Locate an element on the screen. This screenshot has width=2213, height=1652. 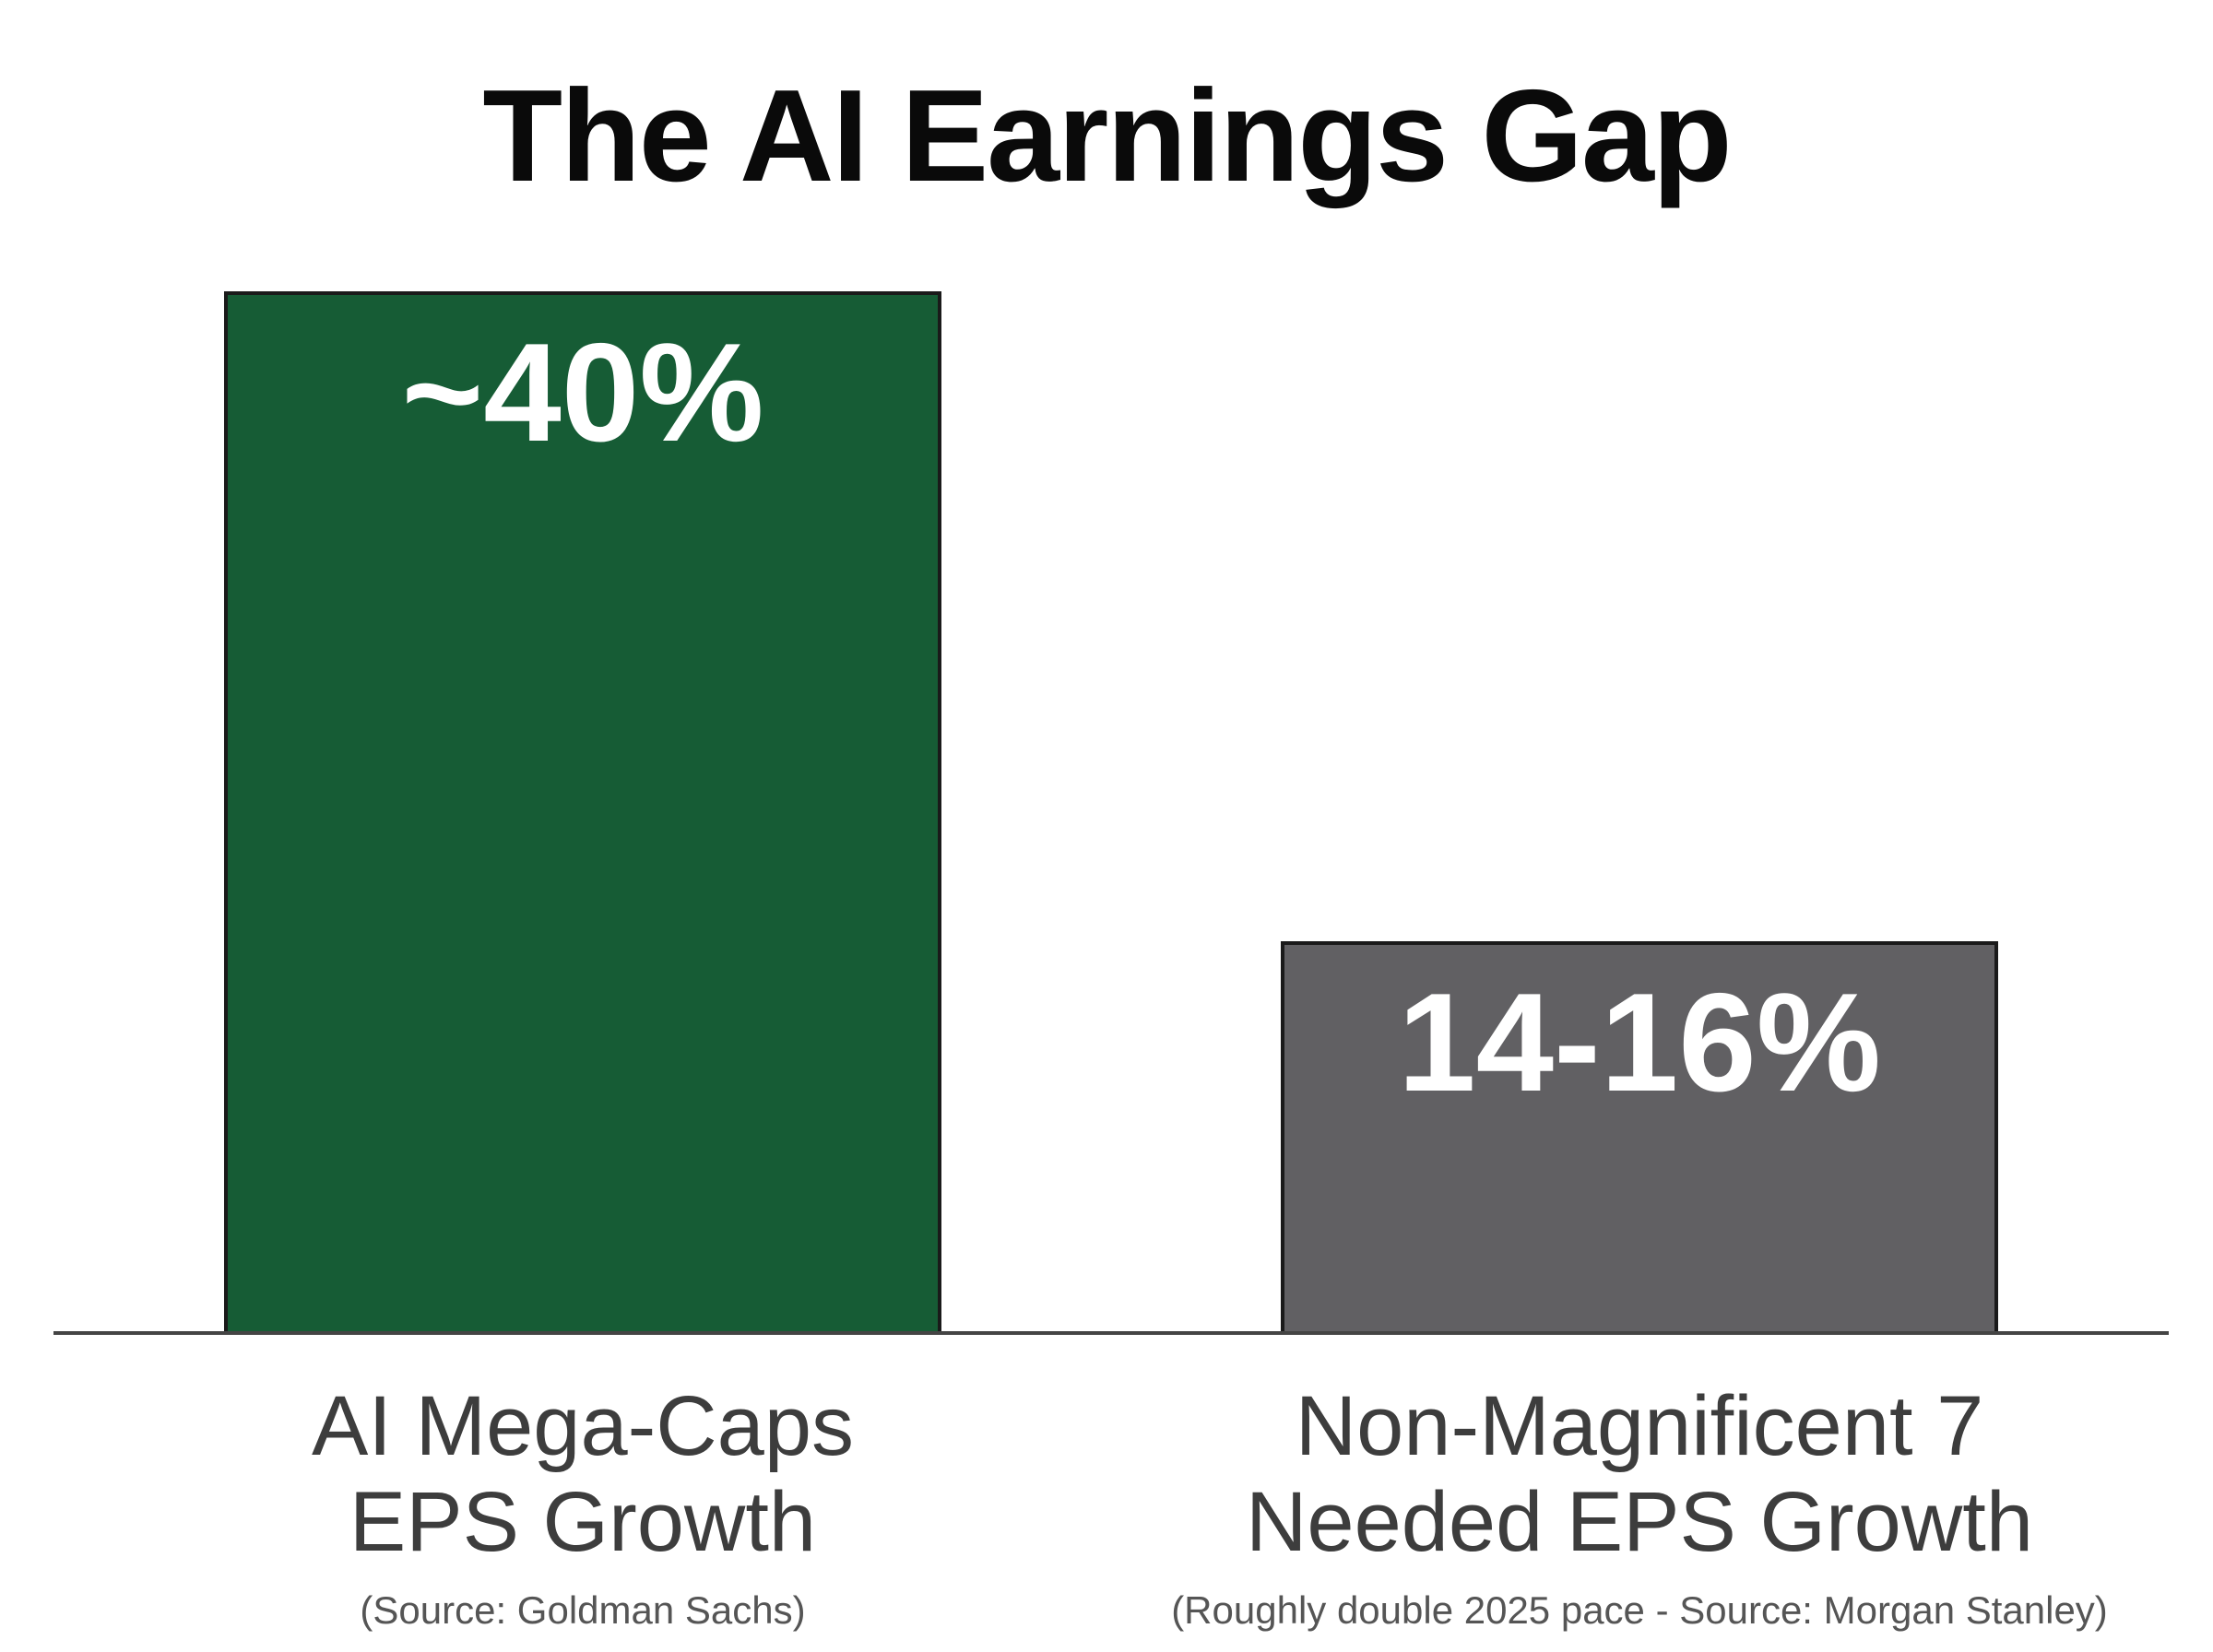
category-label-1-line-0: Non-Magnificent 7 is located at coordinates (1639, 1426).